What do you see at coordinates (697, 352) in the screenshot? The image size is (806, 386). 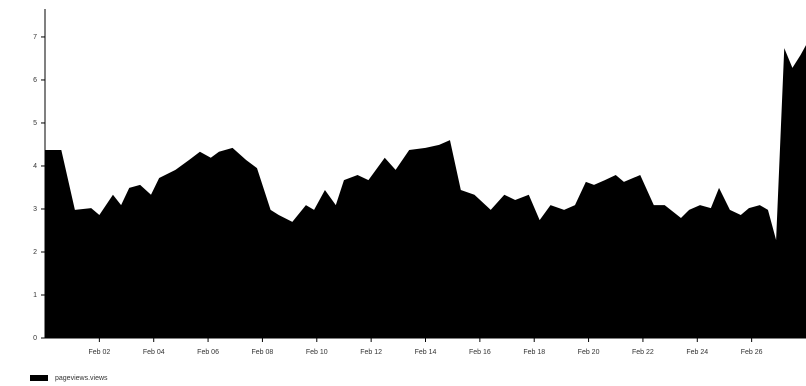 I see `x-tick-label: Feb 24` at bounding box center [697, 352].